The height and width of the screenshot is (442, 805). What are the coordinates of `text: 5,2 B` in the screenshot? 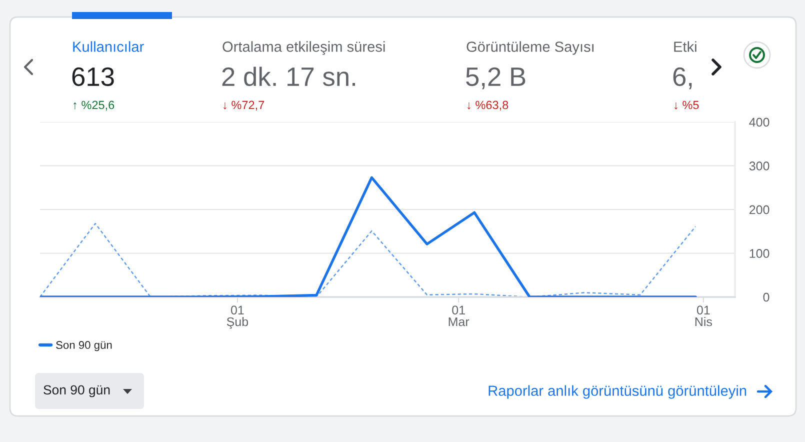 It's located at (496, 78).